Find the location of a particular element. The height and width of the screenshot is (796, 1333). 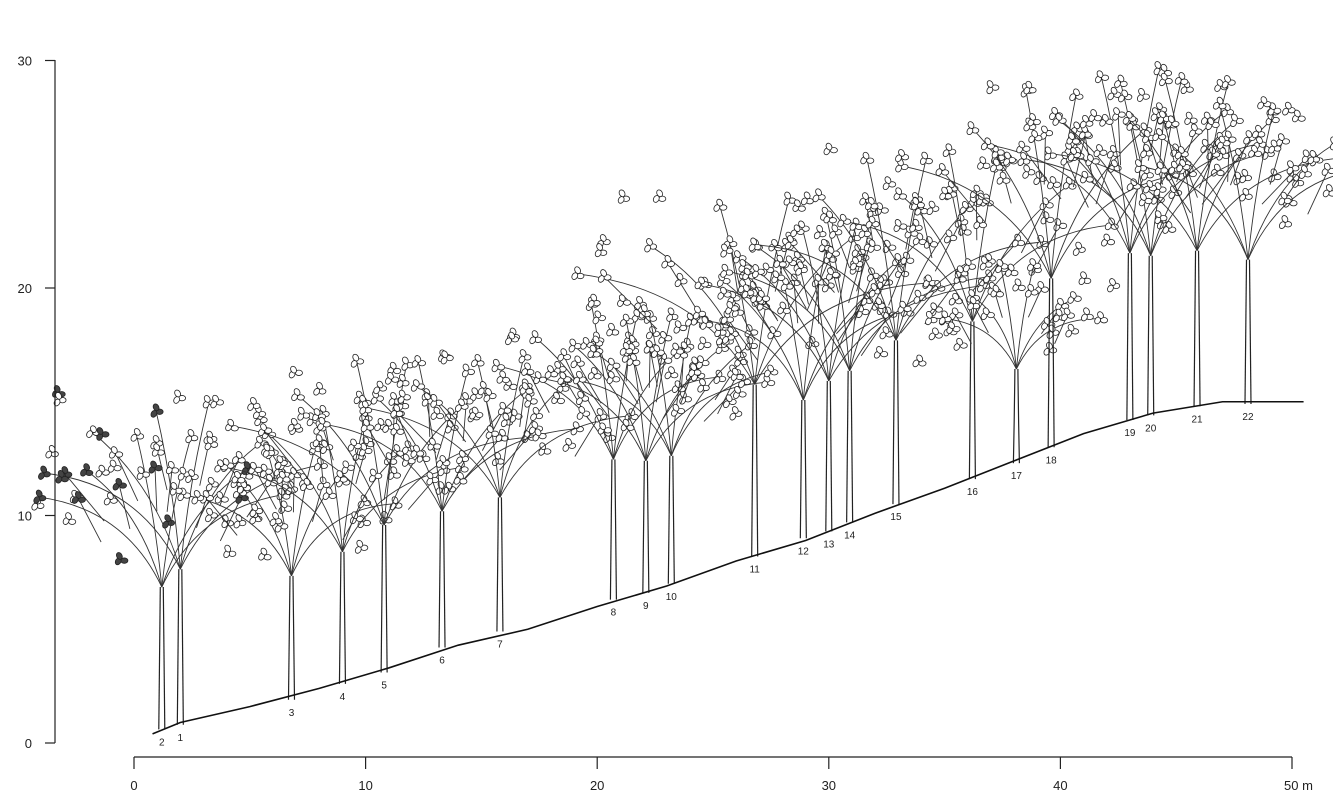

x-tick-label: 10 is located at coordinates (365, 785).